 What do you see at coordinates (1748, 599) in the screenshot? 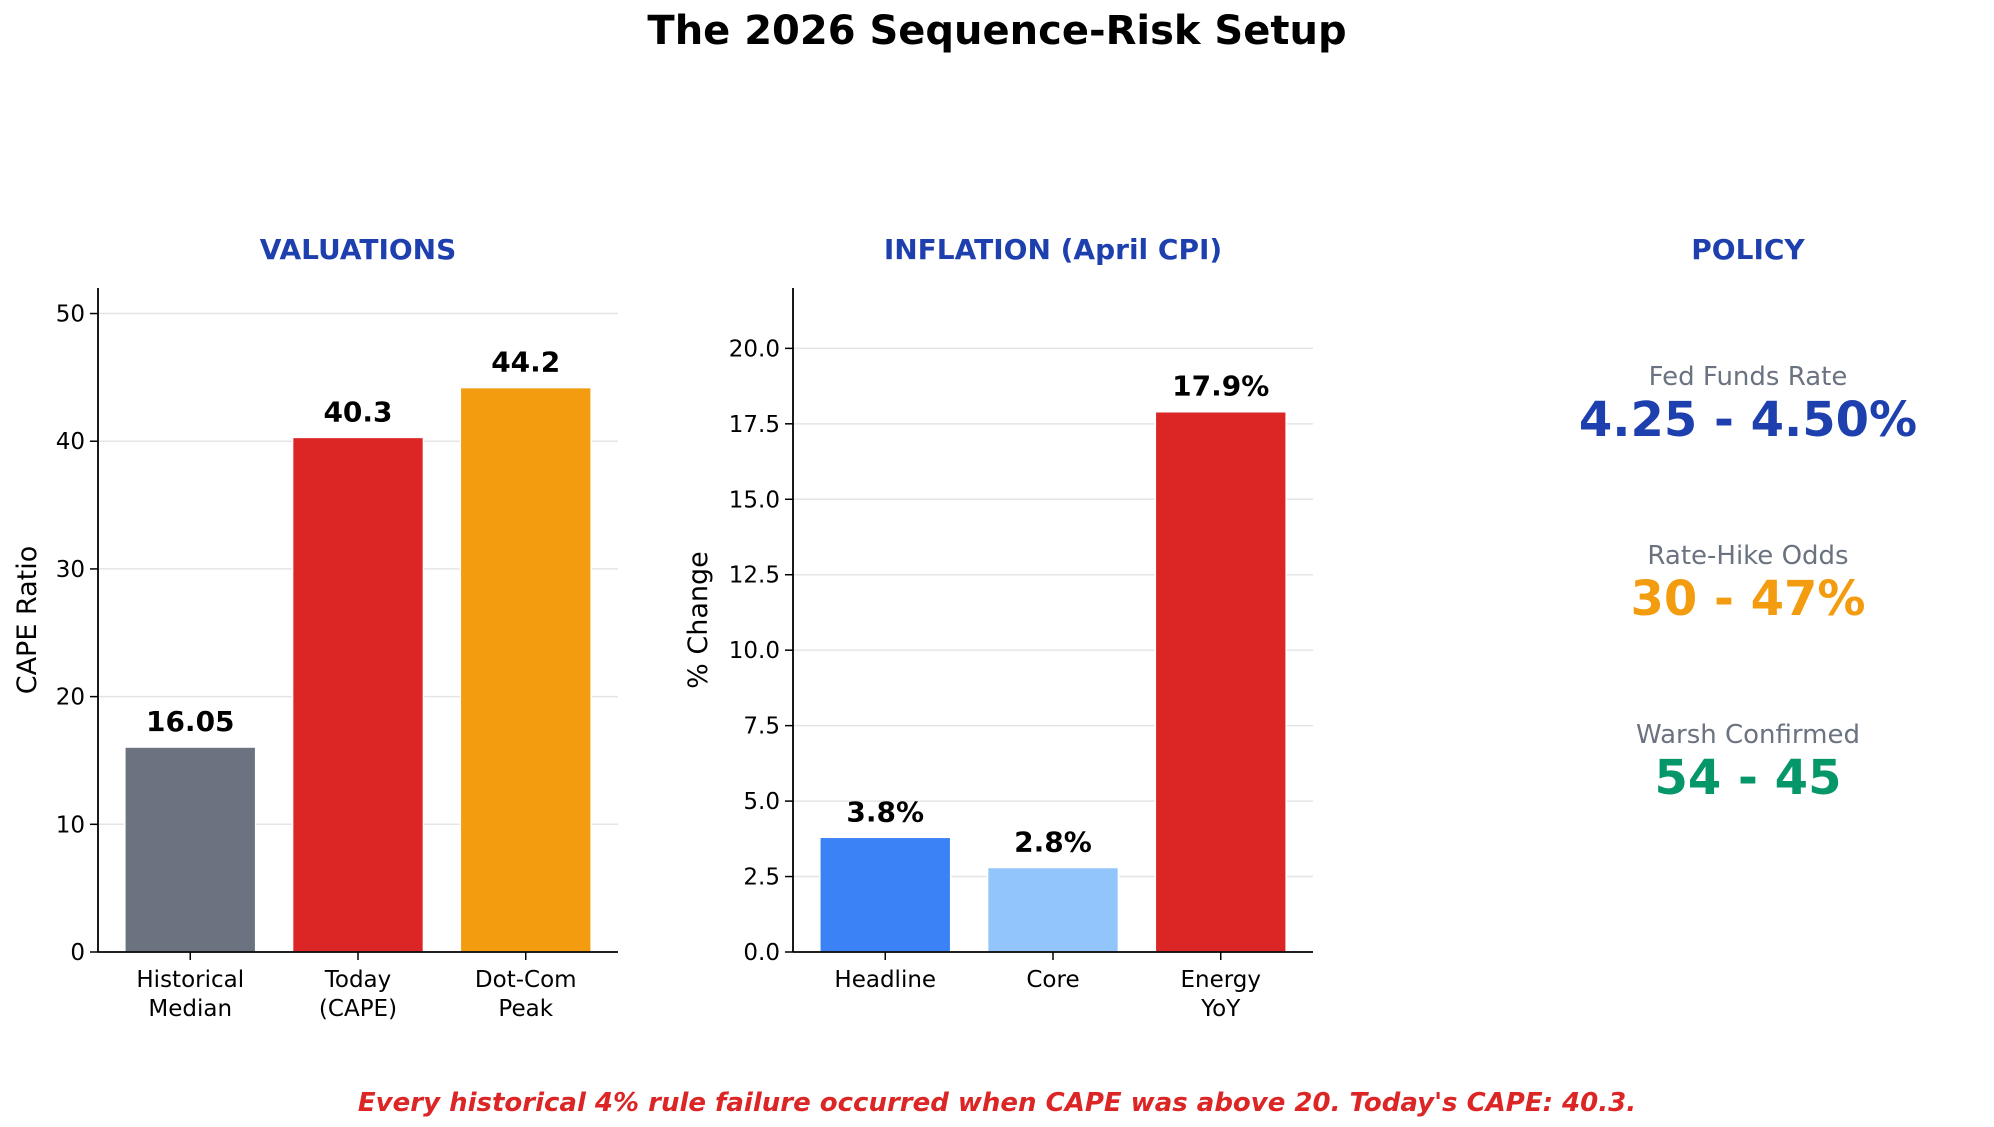
I see `policy-value-rate-hike-odds: 30 - 47%` at bounding box center [1748, 599].